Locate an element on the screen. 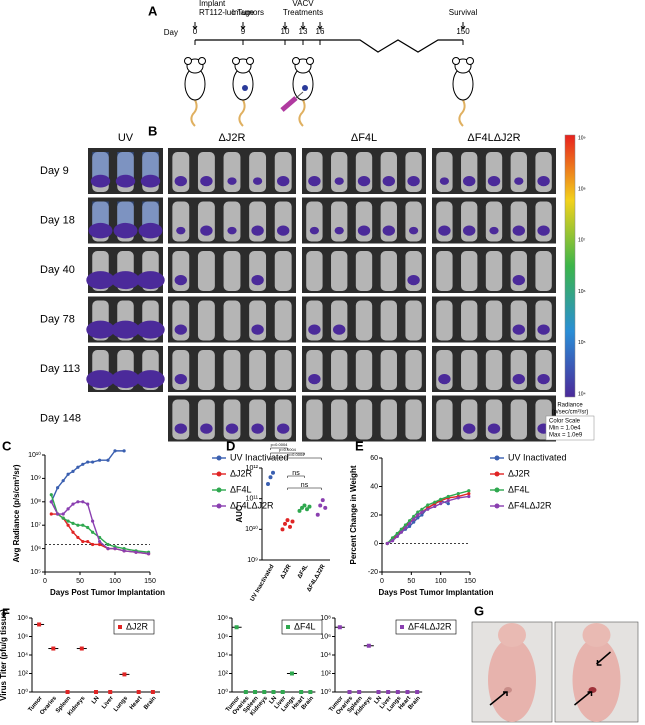 Image resolution: width=645 pixels, height=725 pixels. label: Max = 1.0e9 is located at coordinates (566, 436).